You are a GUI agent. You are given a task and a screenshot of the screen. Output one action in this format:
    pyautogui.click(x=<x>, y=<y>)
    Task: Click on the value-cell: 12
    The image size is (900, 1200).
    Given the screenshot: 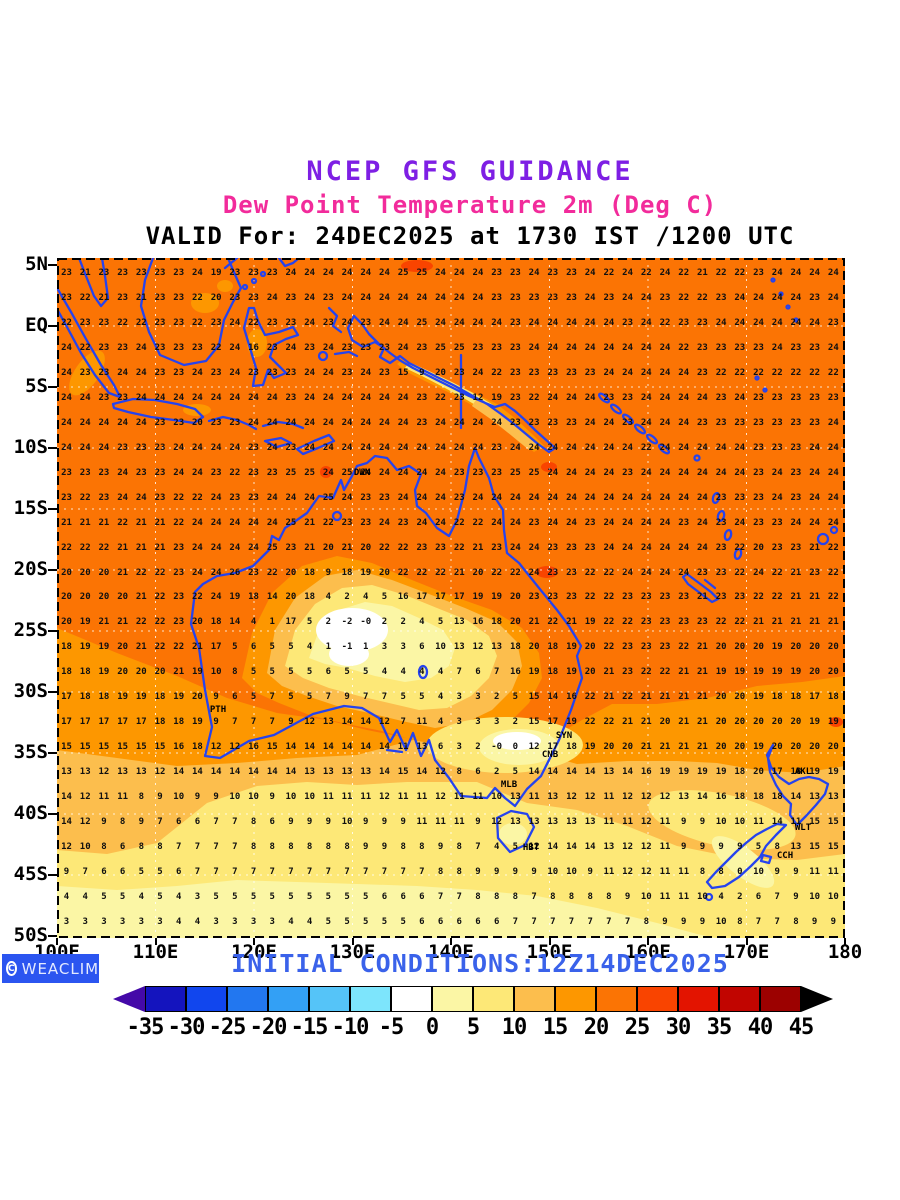 What is the action you would take?
    pyautogui.click(x=66, y=847)
    